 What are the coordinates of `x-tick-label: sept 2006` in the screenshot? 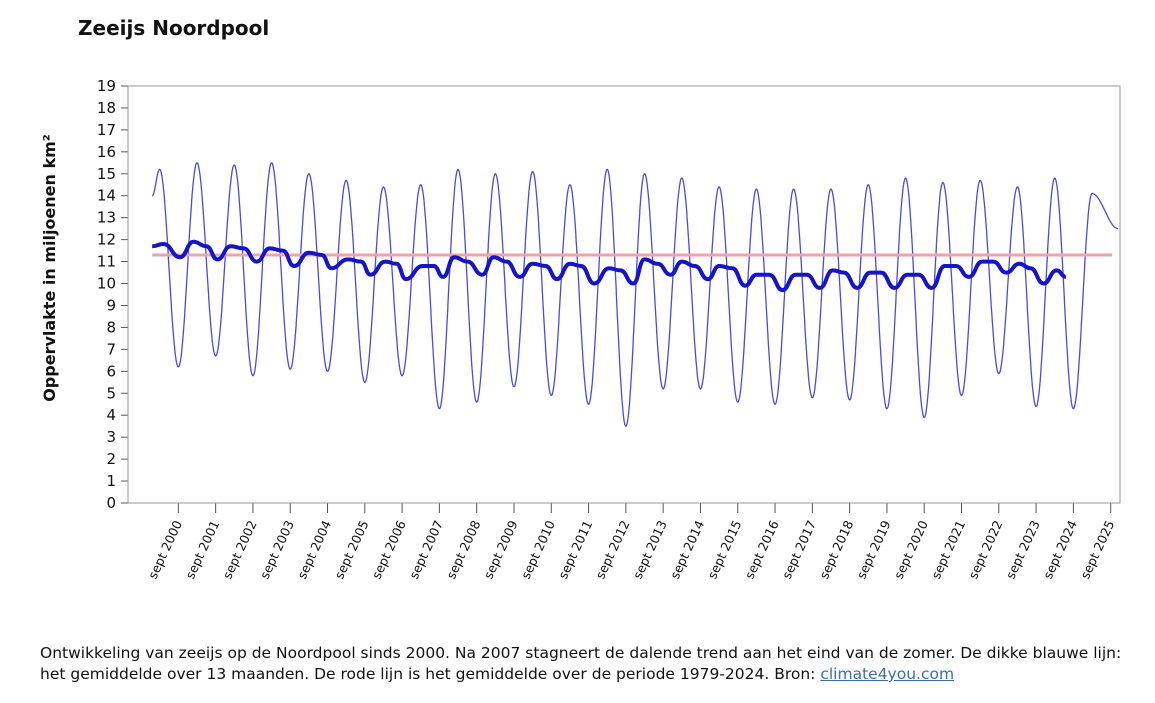 It's located at (389, 549).